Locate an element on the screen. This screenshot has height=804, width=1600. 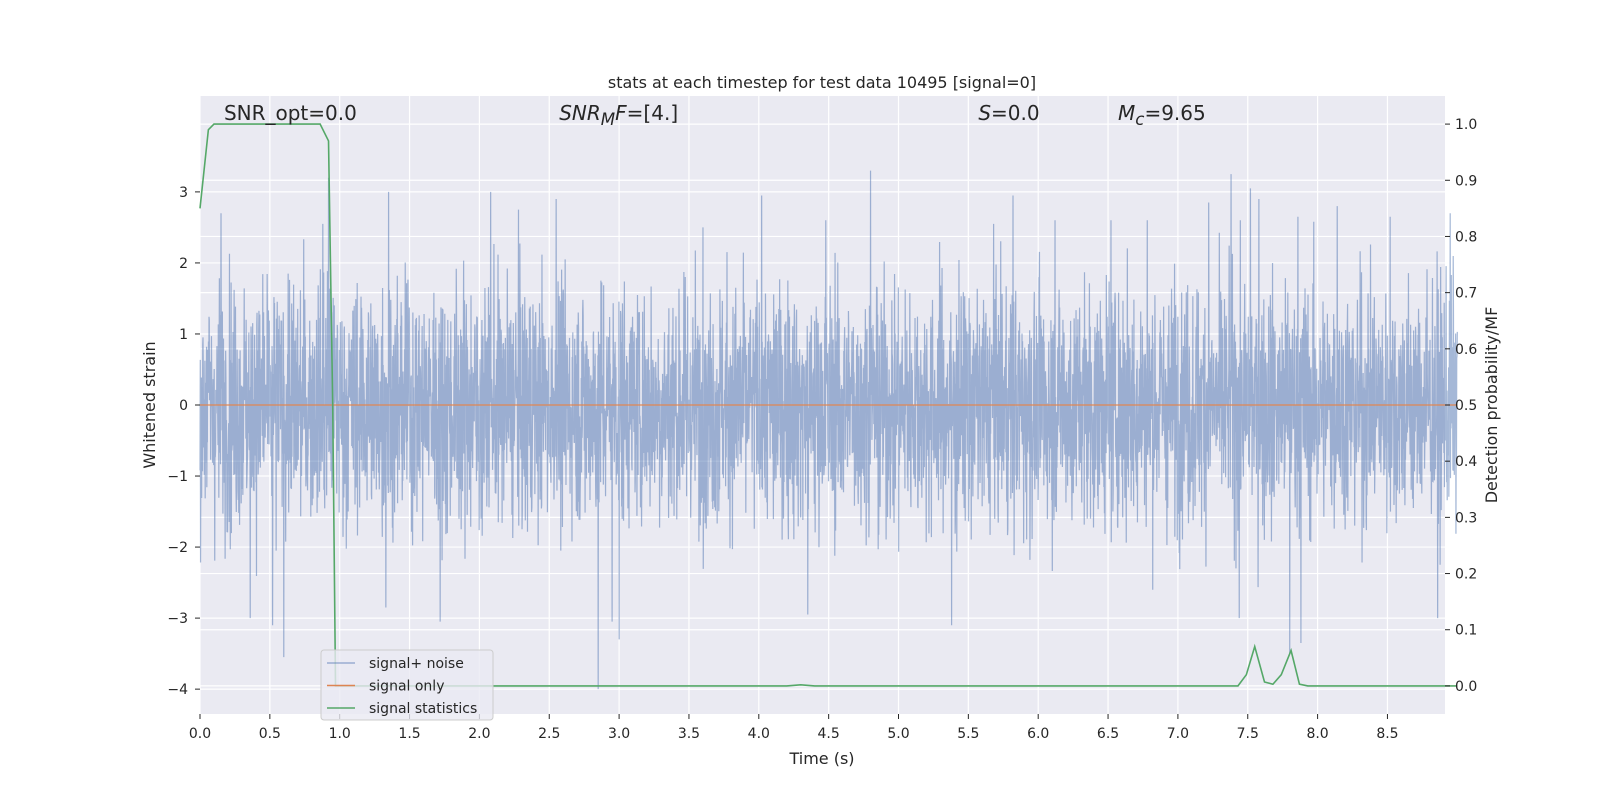
x-tick-label: 4.0 is located at coordinates (759, 734).